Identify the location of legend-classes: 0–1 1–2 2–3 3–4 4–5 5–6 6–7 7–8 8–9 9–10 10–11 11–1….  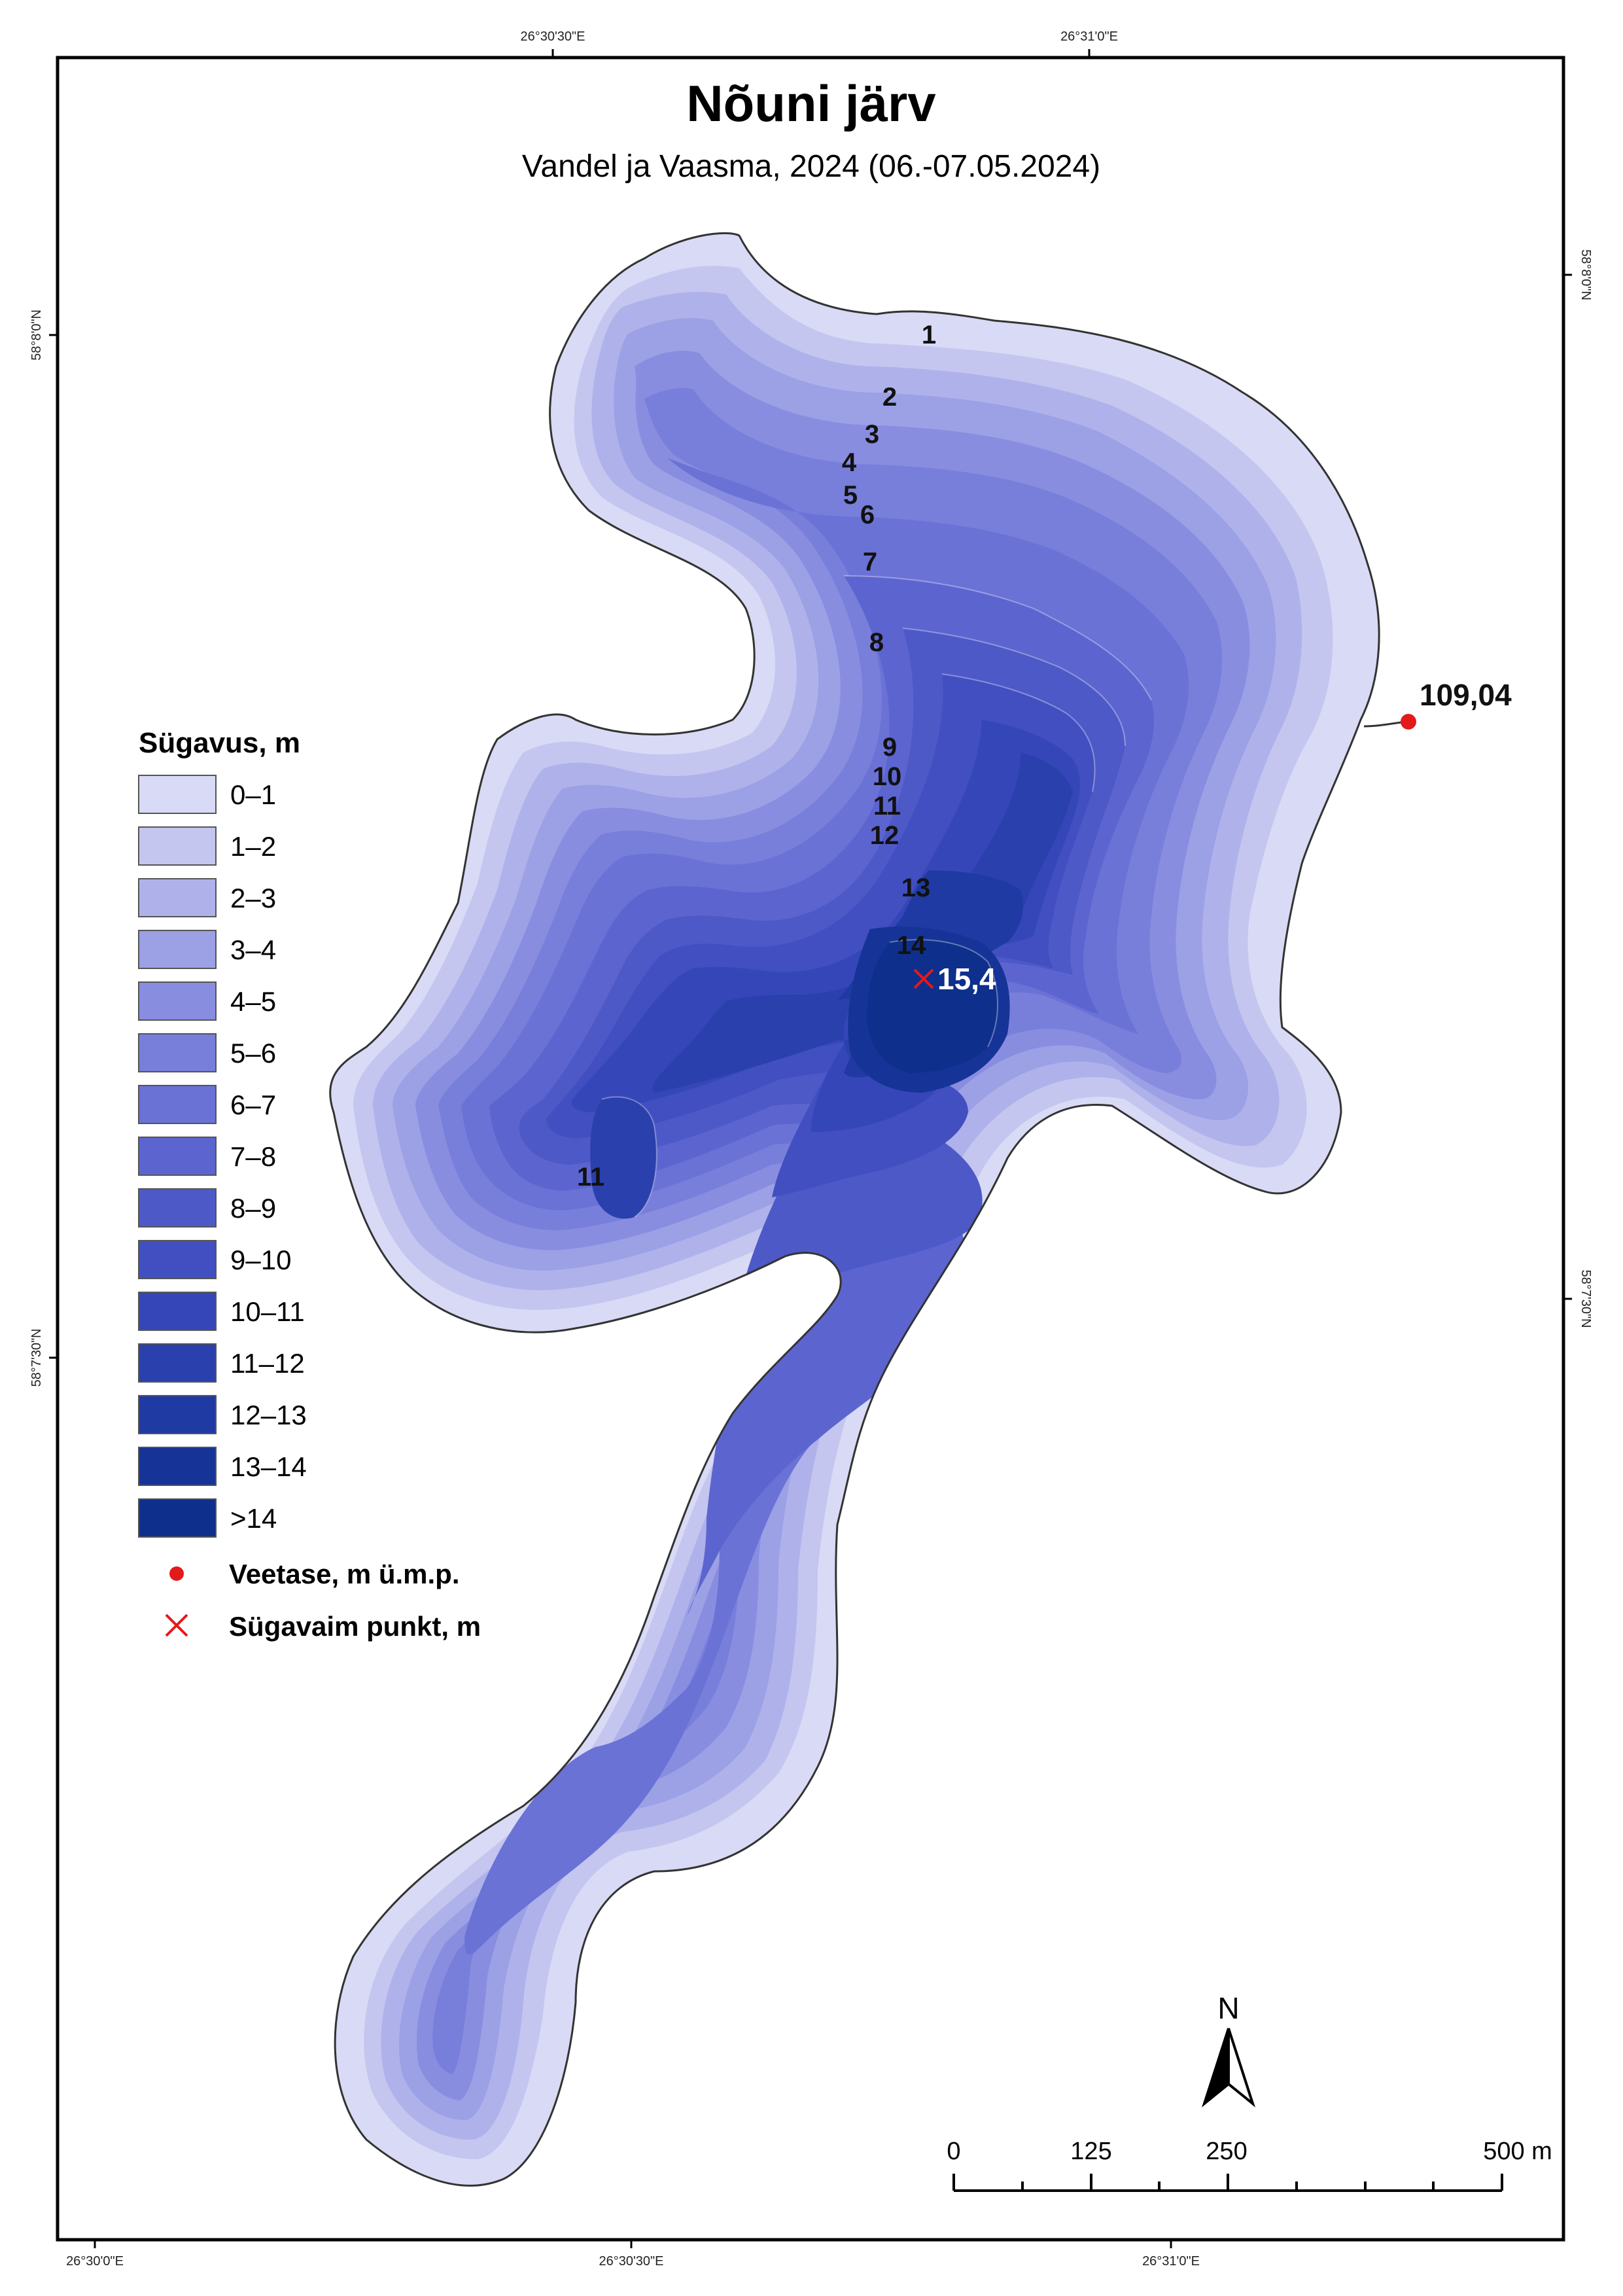
(223, 1156).